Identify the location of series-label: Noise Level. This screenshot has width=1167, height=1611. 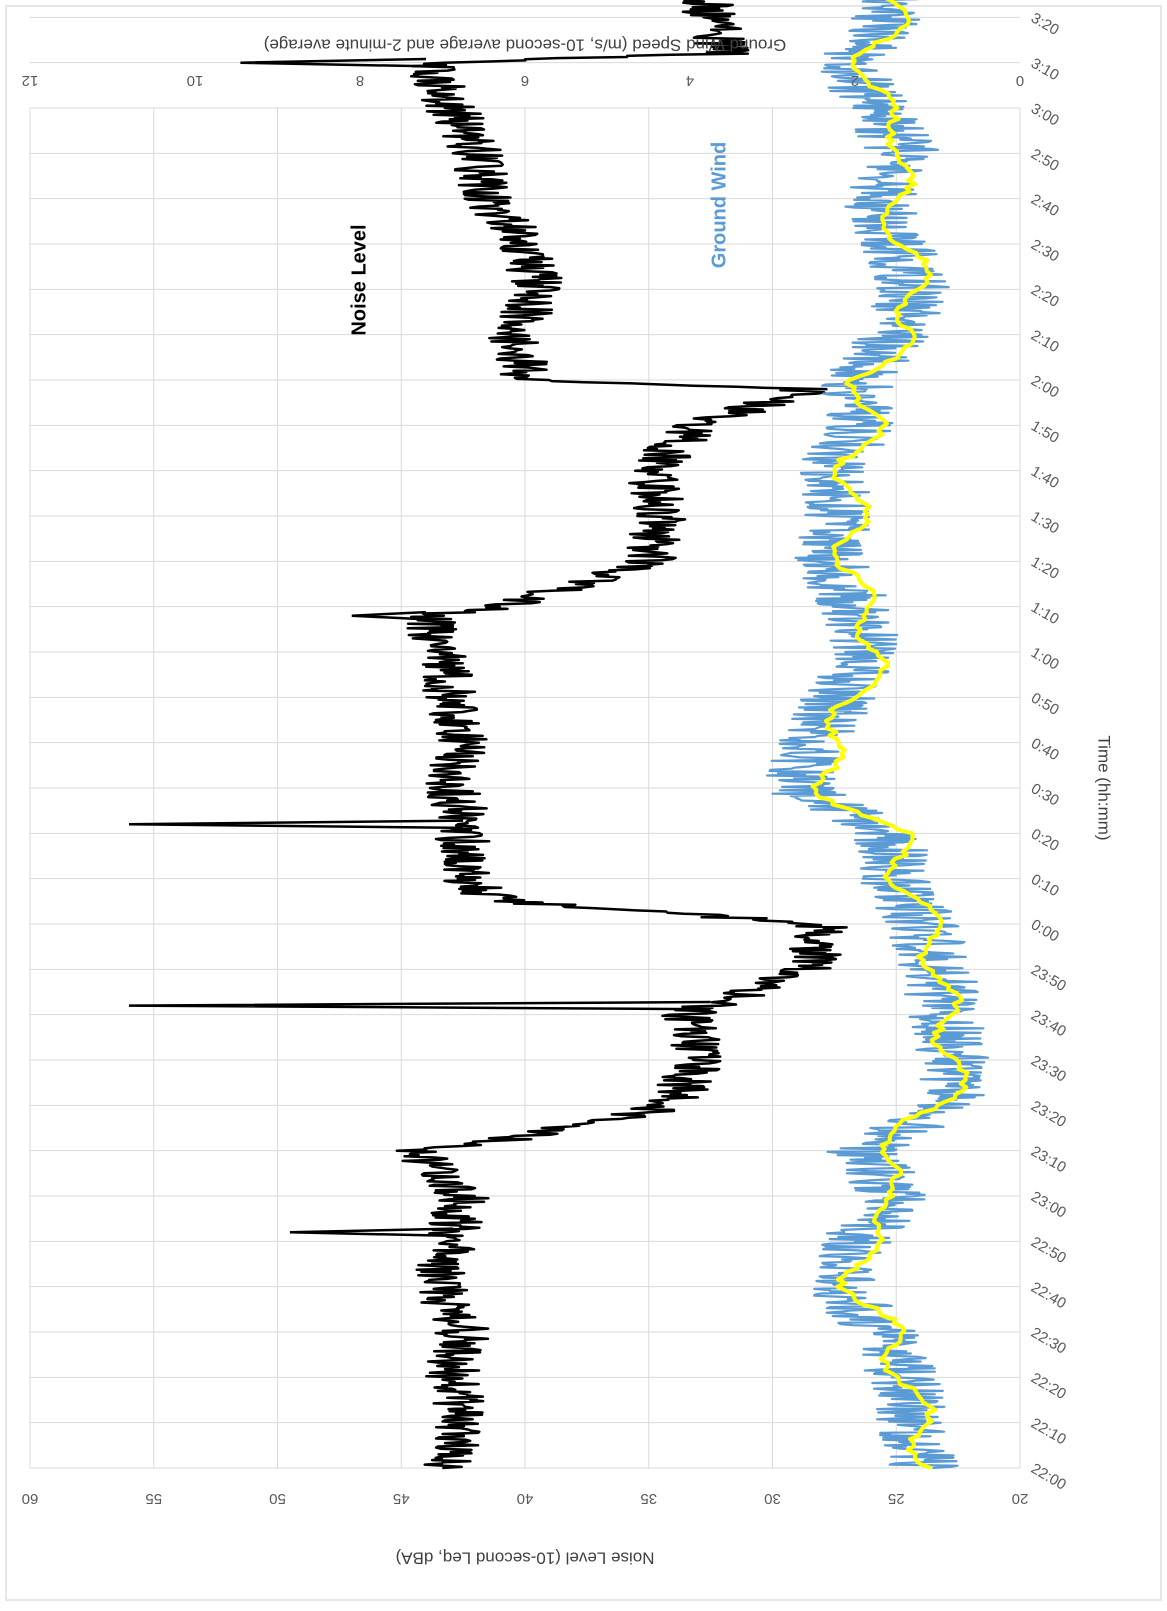
(359, 279).